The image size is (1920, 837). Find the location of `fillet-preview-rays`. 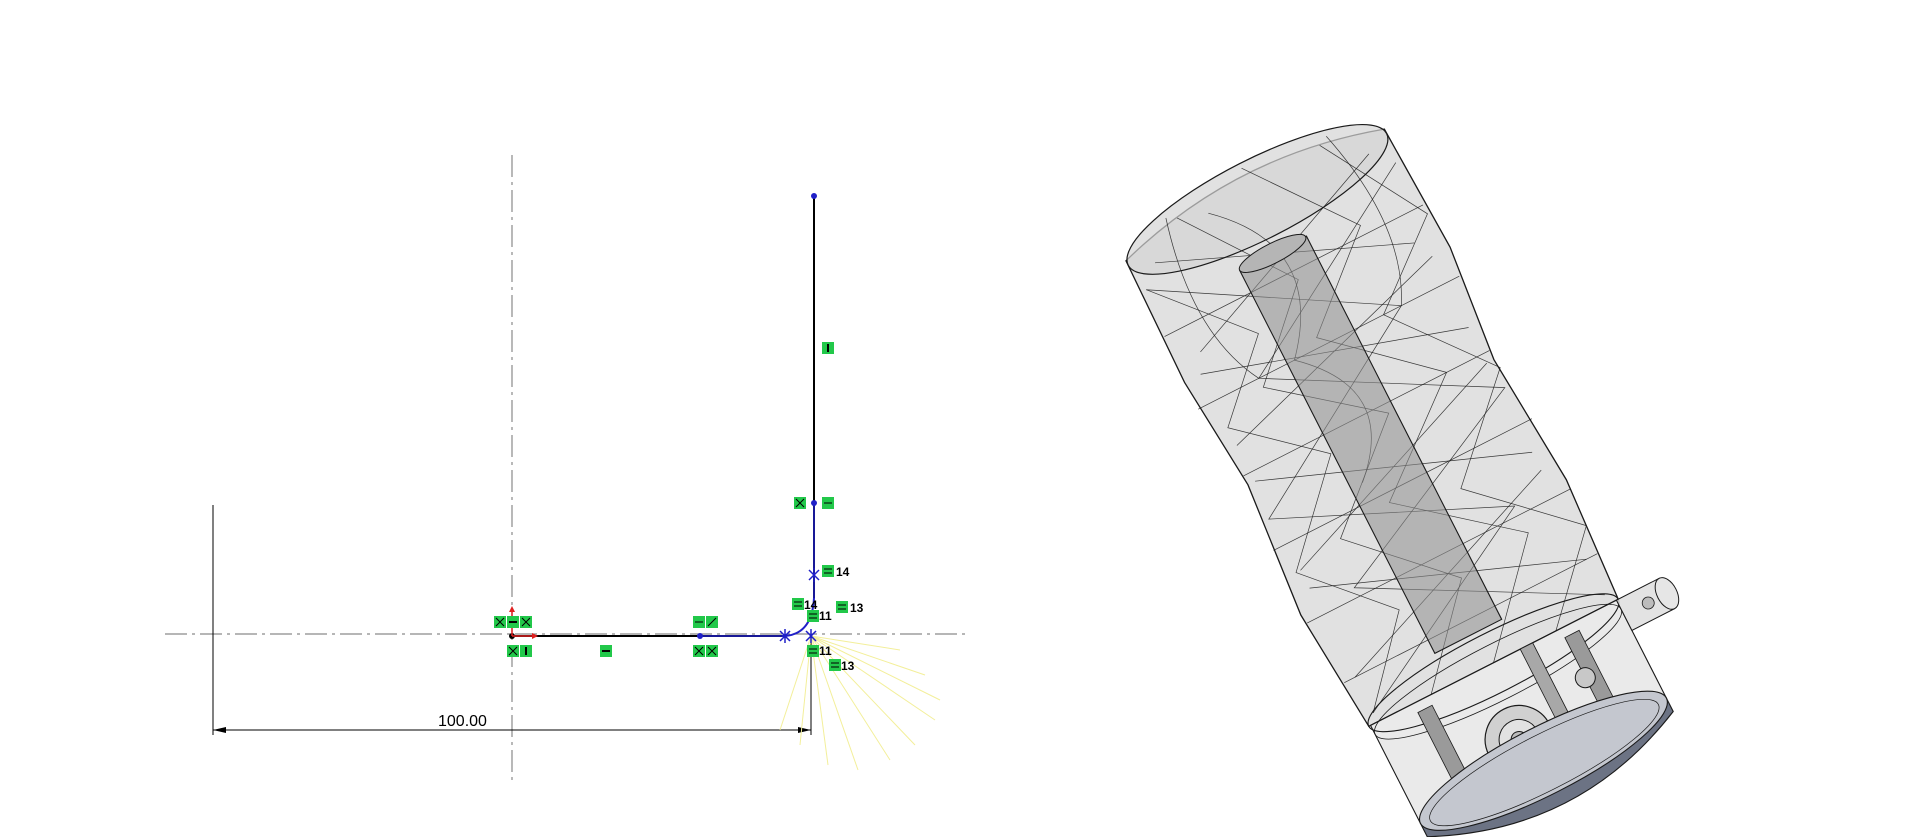

fillet-preview-rays is located at coordinates (860, 703).